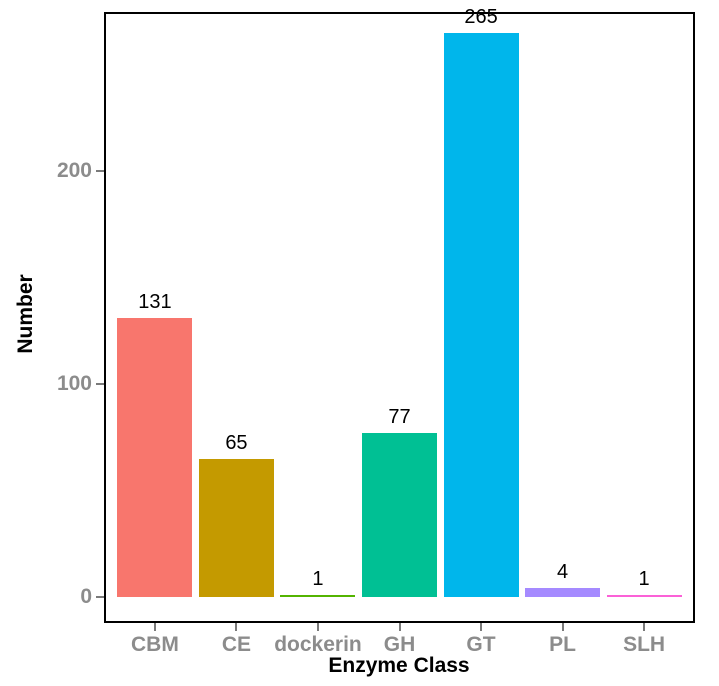 This screenshot has height=686, width=719. Describe the element at coordinates (399, 665) in the screenshot. I see `x-axis-title: Enzyme Class` at that location.